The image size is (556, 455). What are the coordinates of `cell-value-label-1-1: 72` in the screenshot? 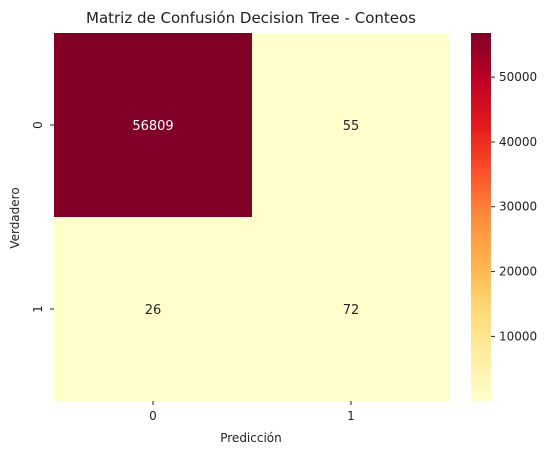 It's located at (351, 310).